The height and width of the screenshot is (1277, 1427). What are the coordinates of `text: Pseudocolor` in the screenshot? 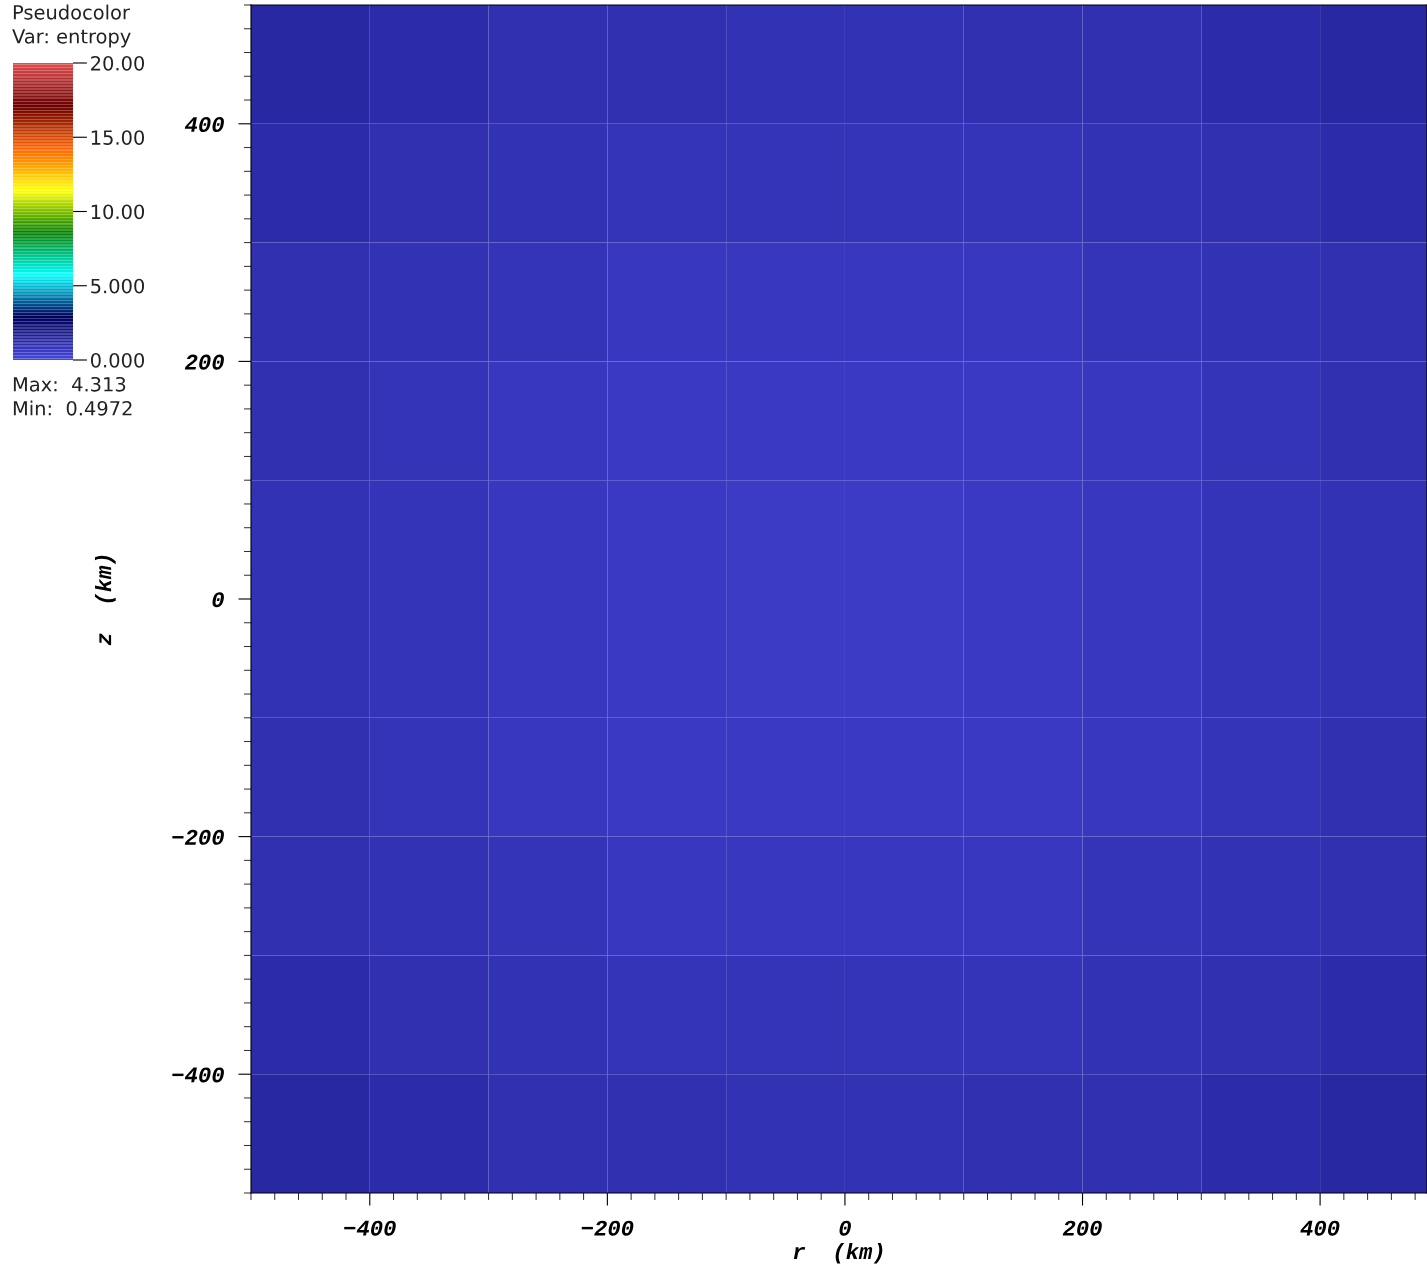 It's located at (71, 12).